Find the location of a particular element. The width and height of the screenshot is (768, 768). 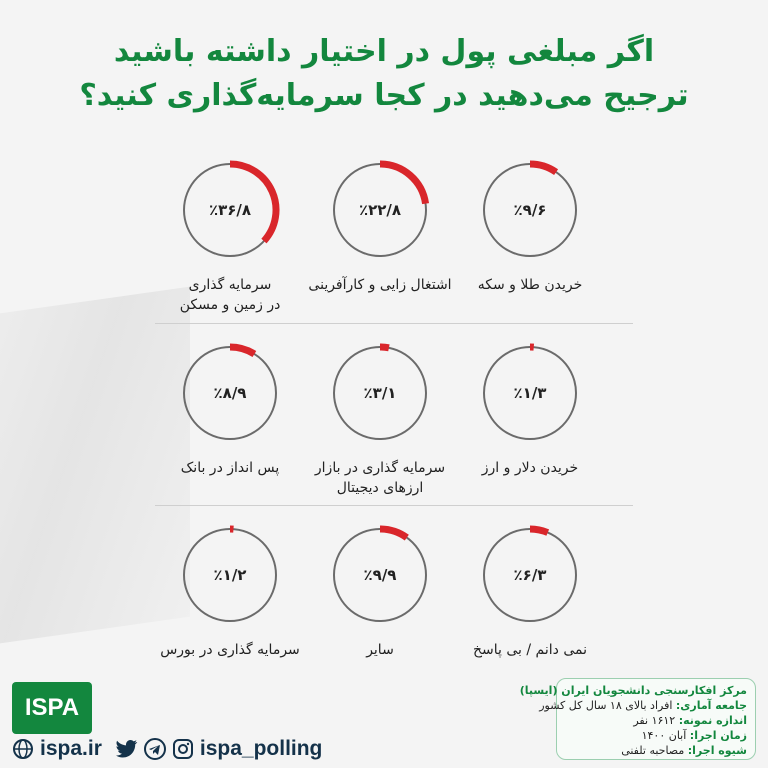

donut-chart: ٪۶/۳ is located at coordinates (530, 573).